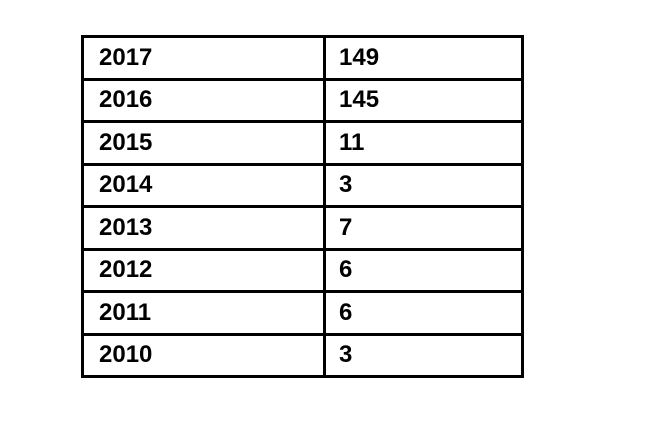  Describe the element at coordinates (423, 228) in the screenshot. I see `value-cell: 7` at that location.